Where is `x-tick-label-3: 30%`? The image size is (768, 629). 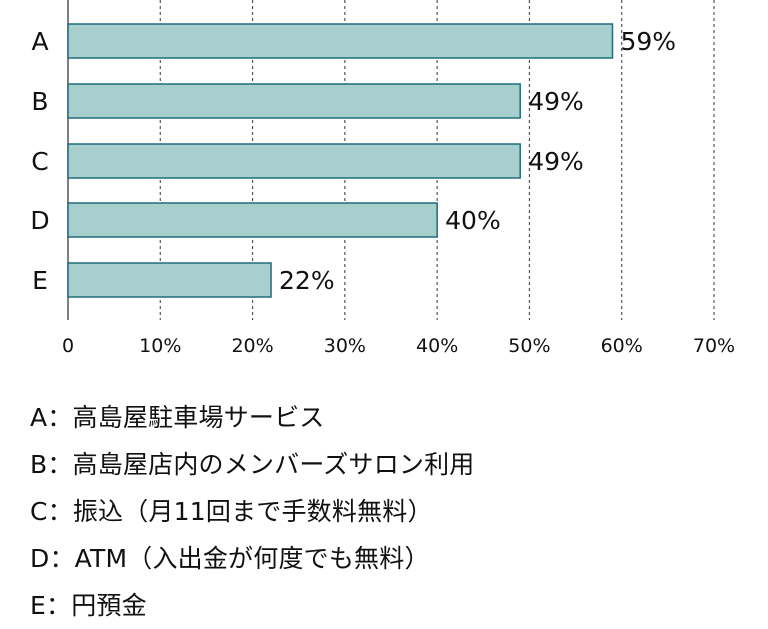 x-tick-label-3: 30% is located at coordinates (345, 346).